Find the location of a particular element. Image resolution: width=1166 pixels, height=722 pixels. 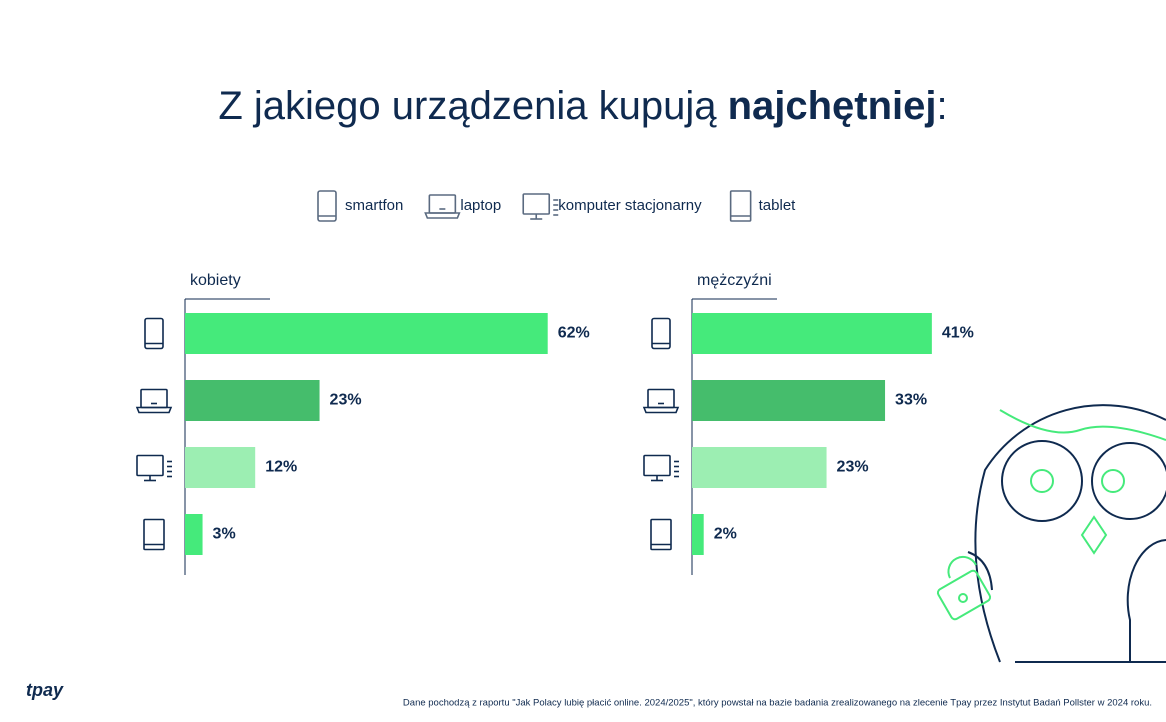

owl-illustration is located at coordinates (1051, 533).